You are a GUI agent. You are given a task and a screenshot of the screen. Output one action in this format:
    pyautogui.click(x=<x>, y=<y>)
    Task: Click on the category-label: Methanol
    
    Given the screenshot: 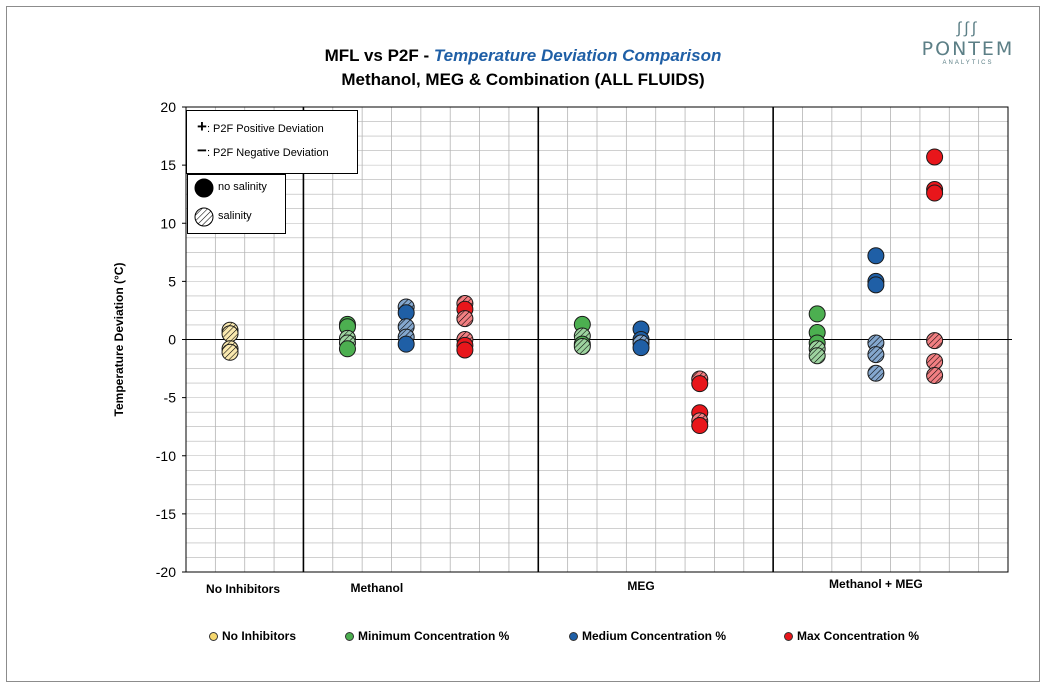 What is the action you would take?
    pyautogui.click(x=376, y=588)
    